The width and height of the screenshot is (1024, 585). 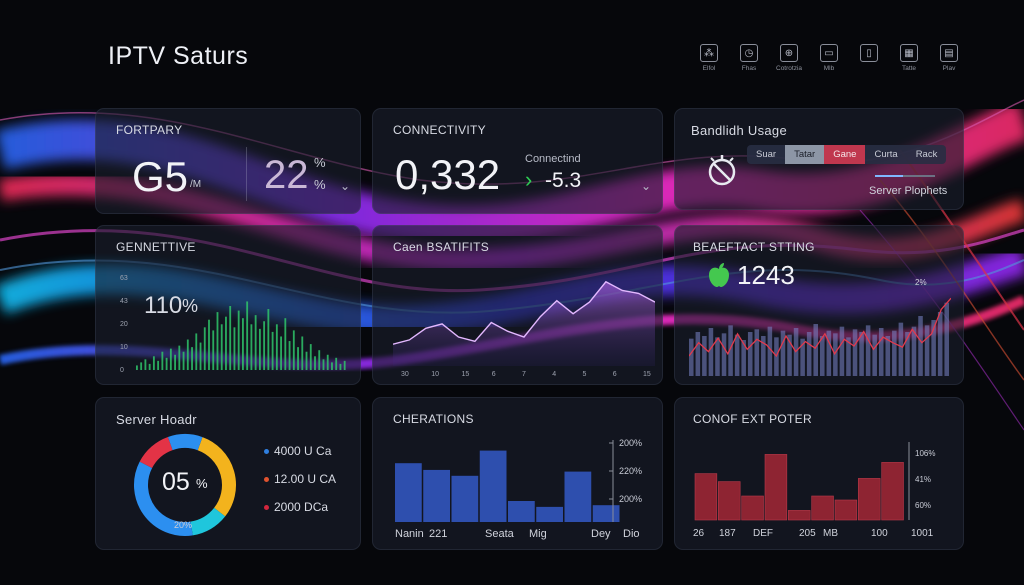 What do you see at coordinates (124, 324) in the screenshot?
I see `y-tick-label: 20` at bounding box center [124, 324].